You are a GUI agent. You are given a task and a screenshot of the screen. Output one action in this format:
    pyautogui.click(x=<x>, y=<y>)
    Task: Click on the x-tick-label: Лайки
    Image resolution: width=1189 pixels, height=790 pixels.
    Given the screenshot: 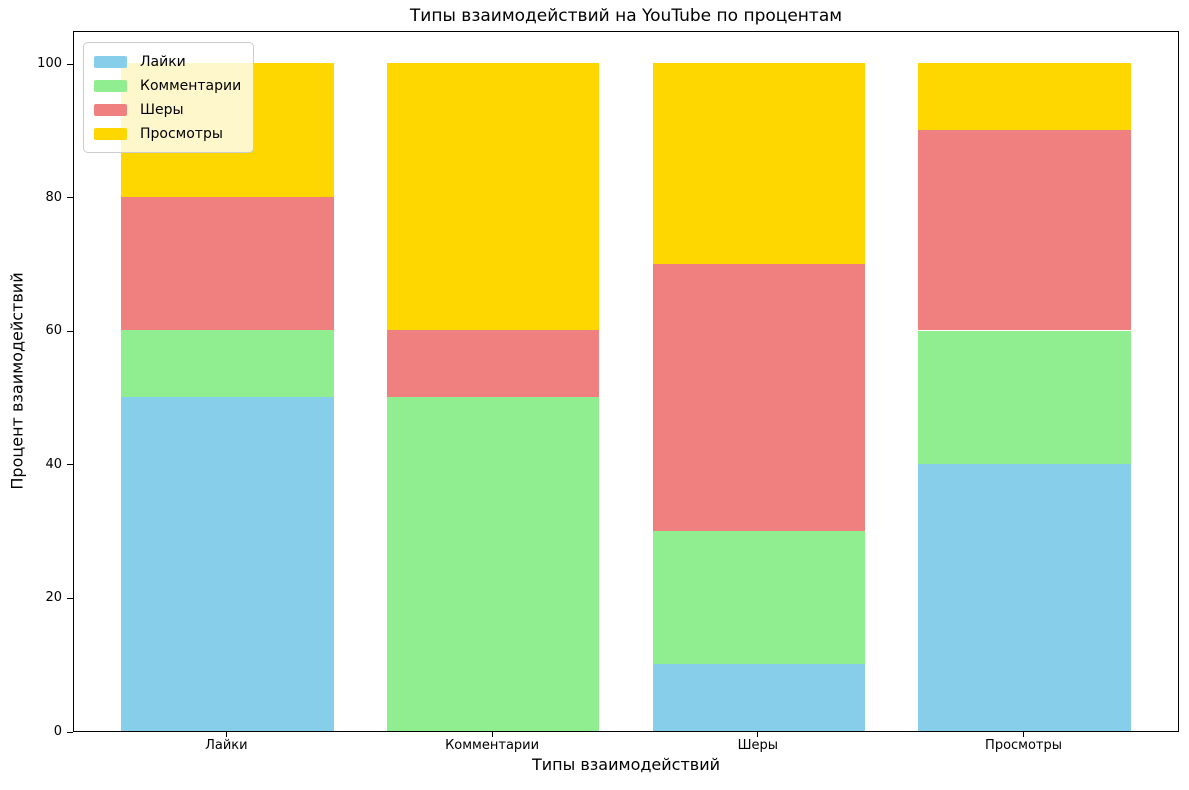 What is the action you would take?
    pyautogui.click(x=226, y=745)
    